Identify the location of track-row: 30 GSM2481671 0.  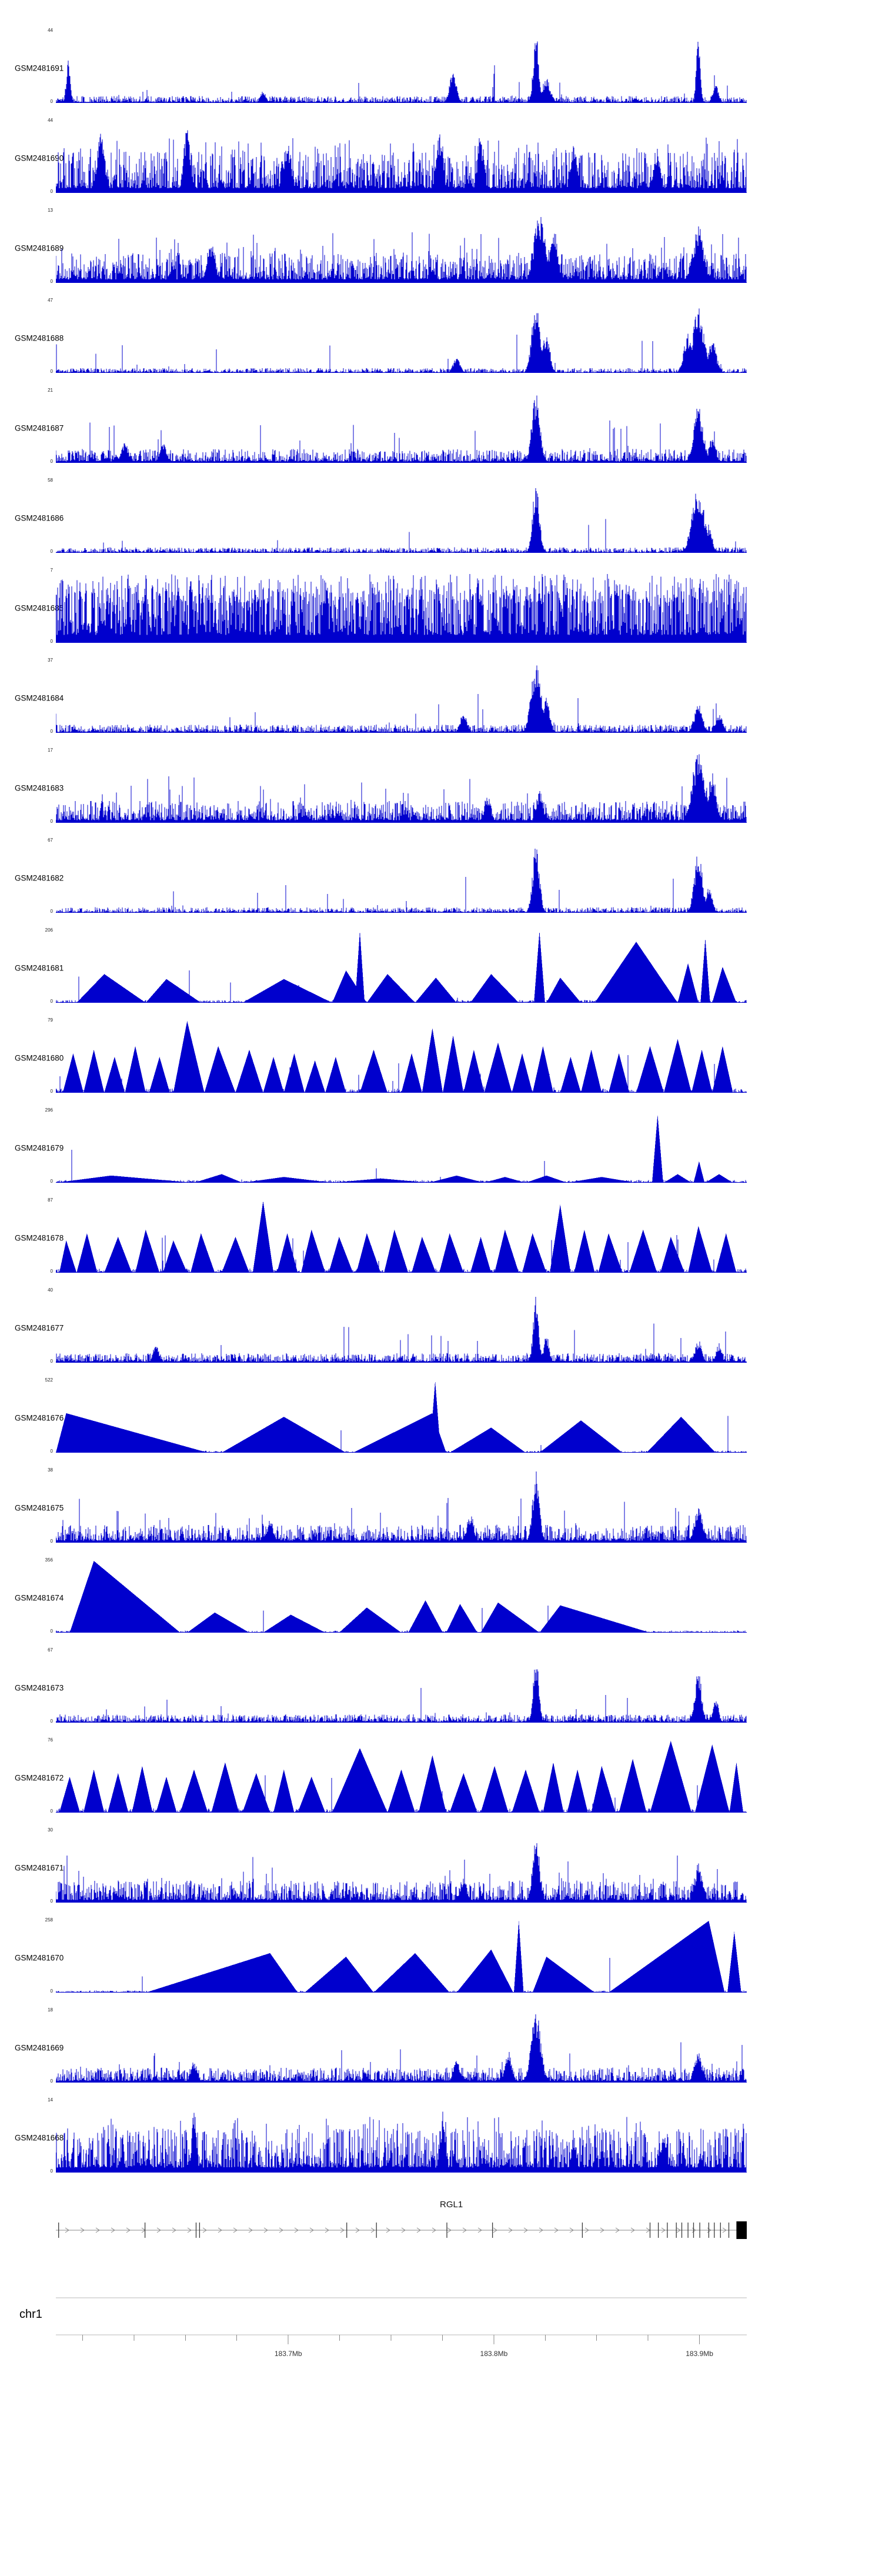
(441, 1861).